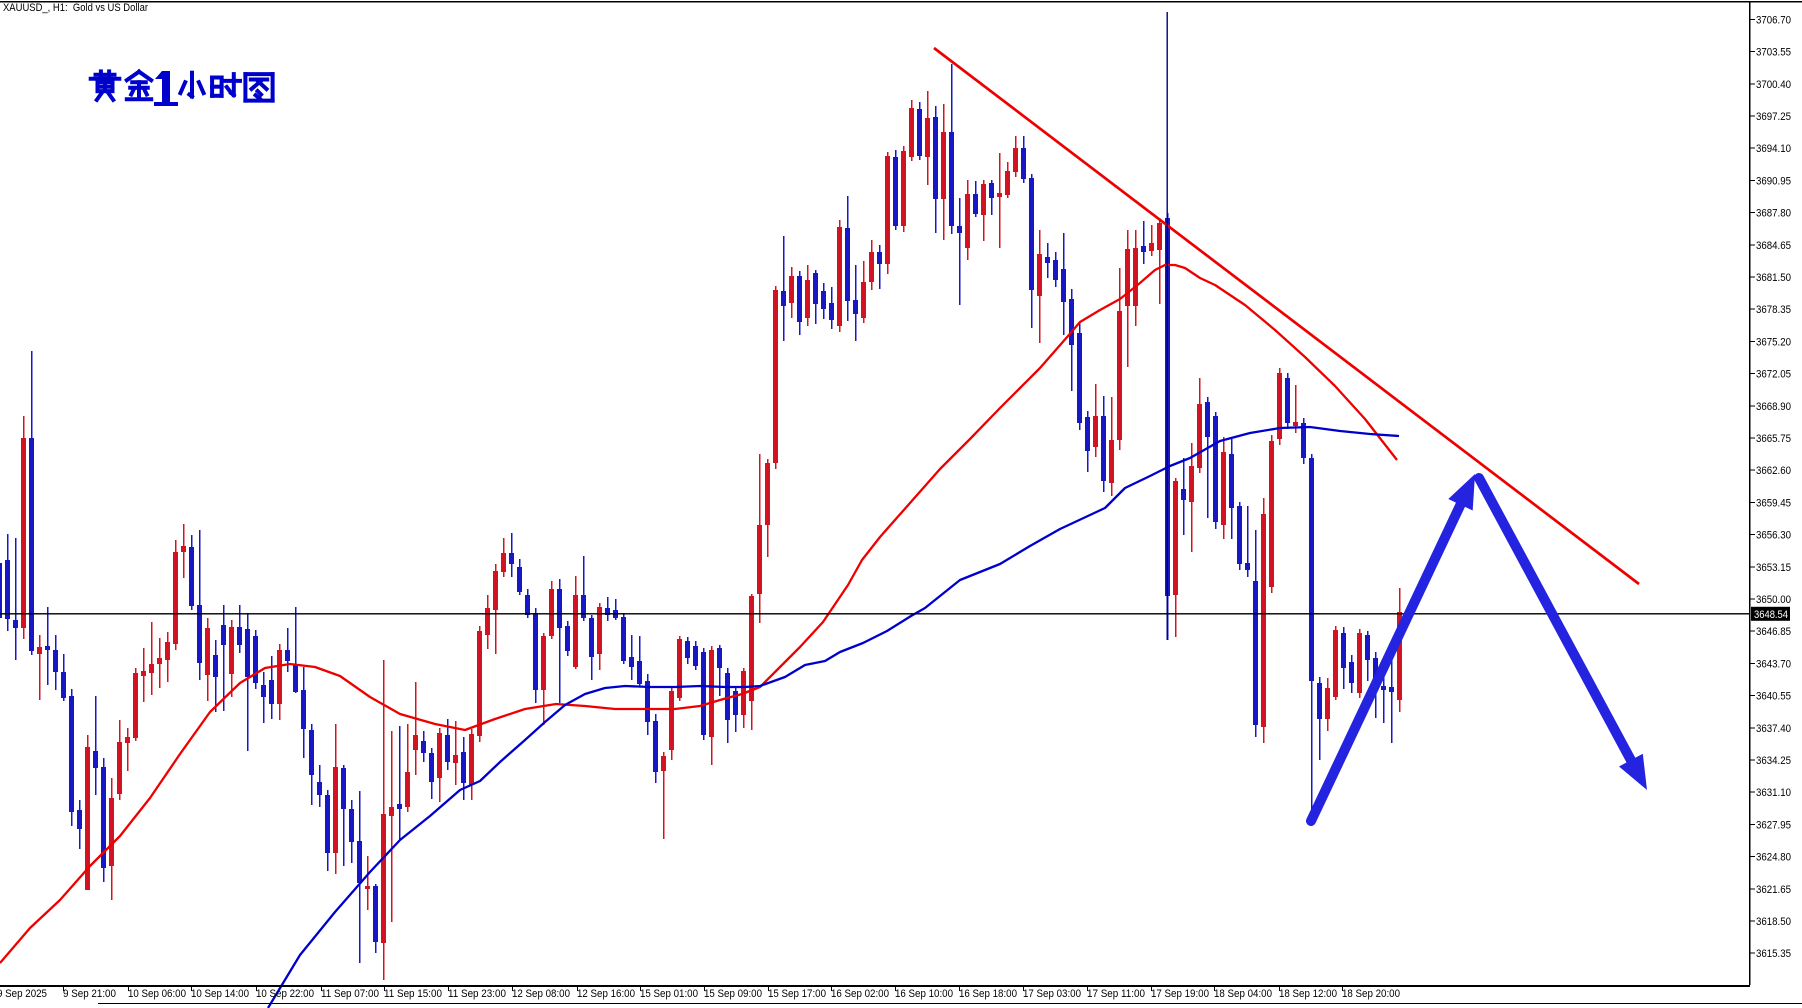  Describe the element at coordinates (1773, 697) in the screenshot. I see `svg-text: 3640.55` at that location.